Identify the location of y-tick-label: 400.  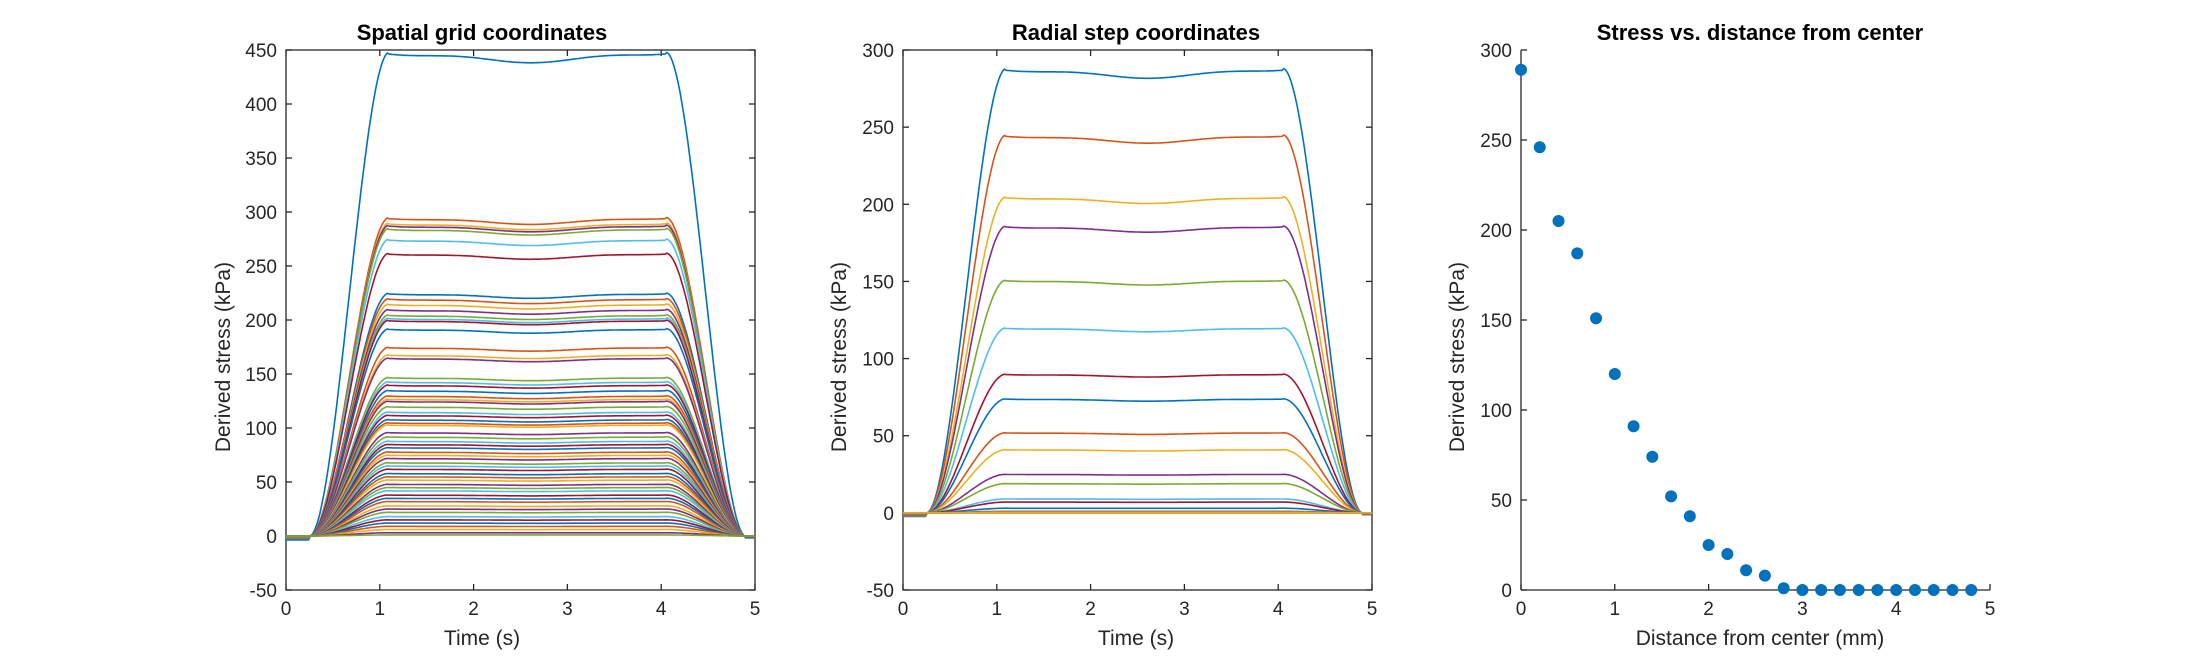
(261, 105).